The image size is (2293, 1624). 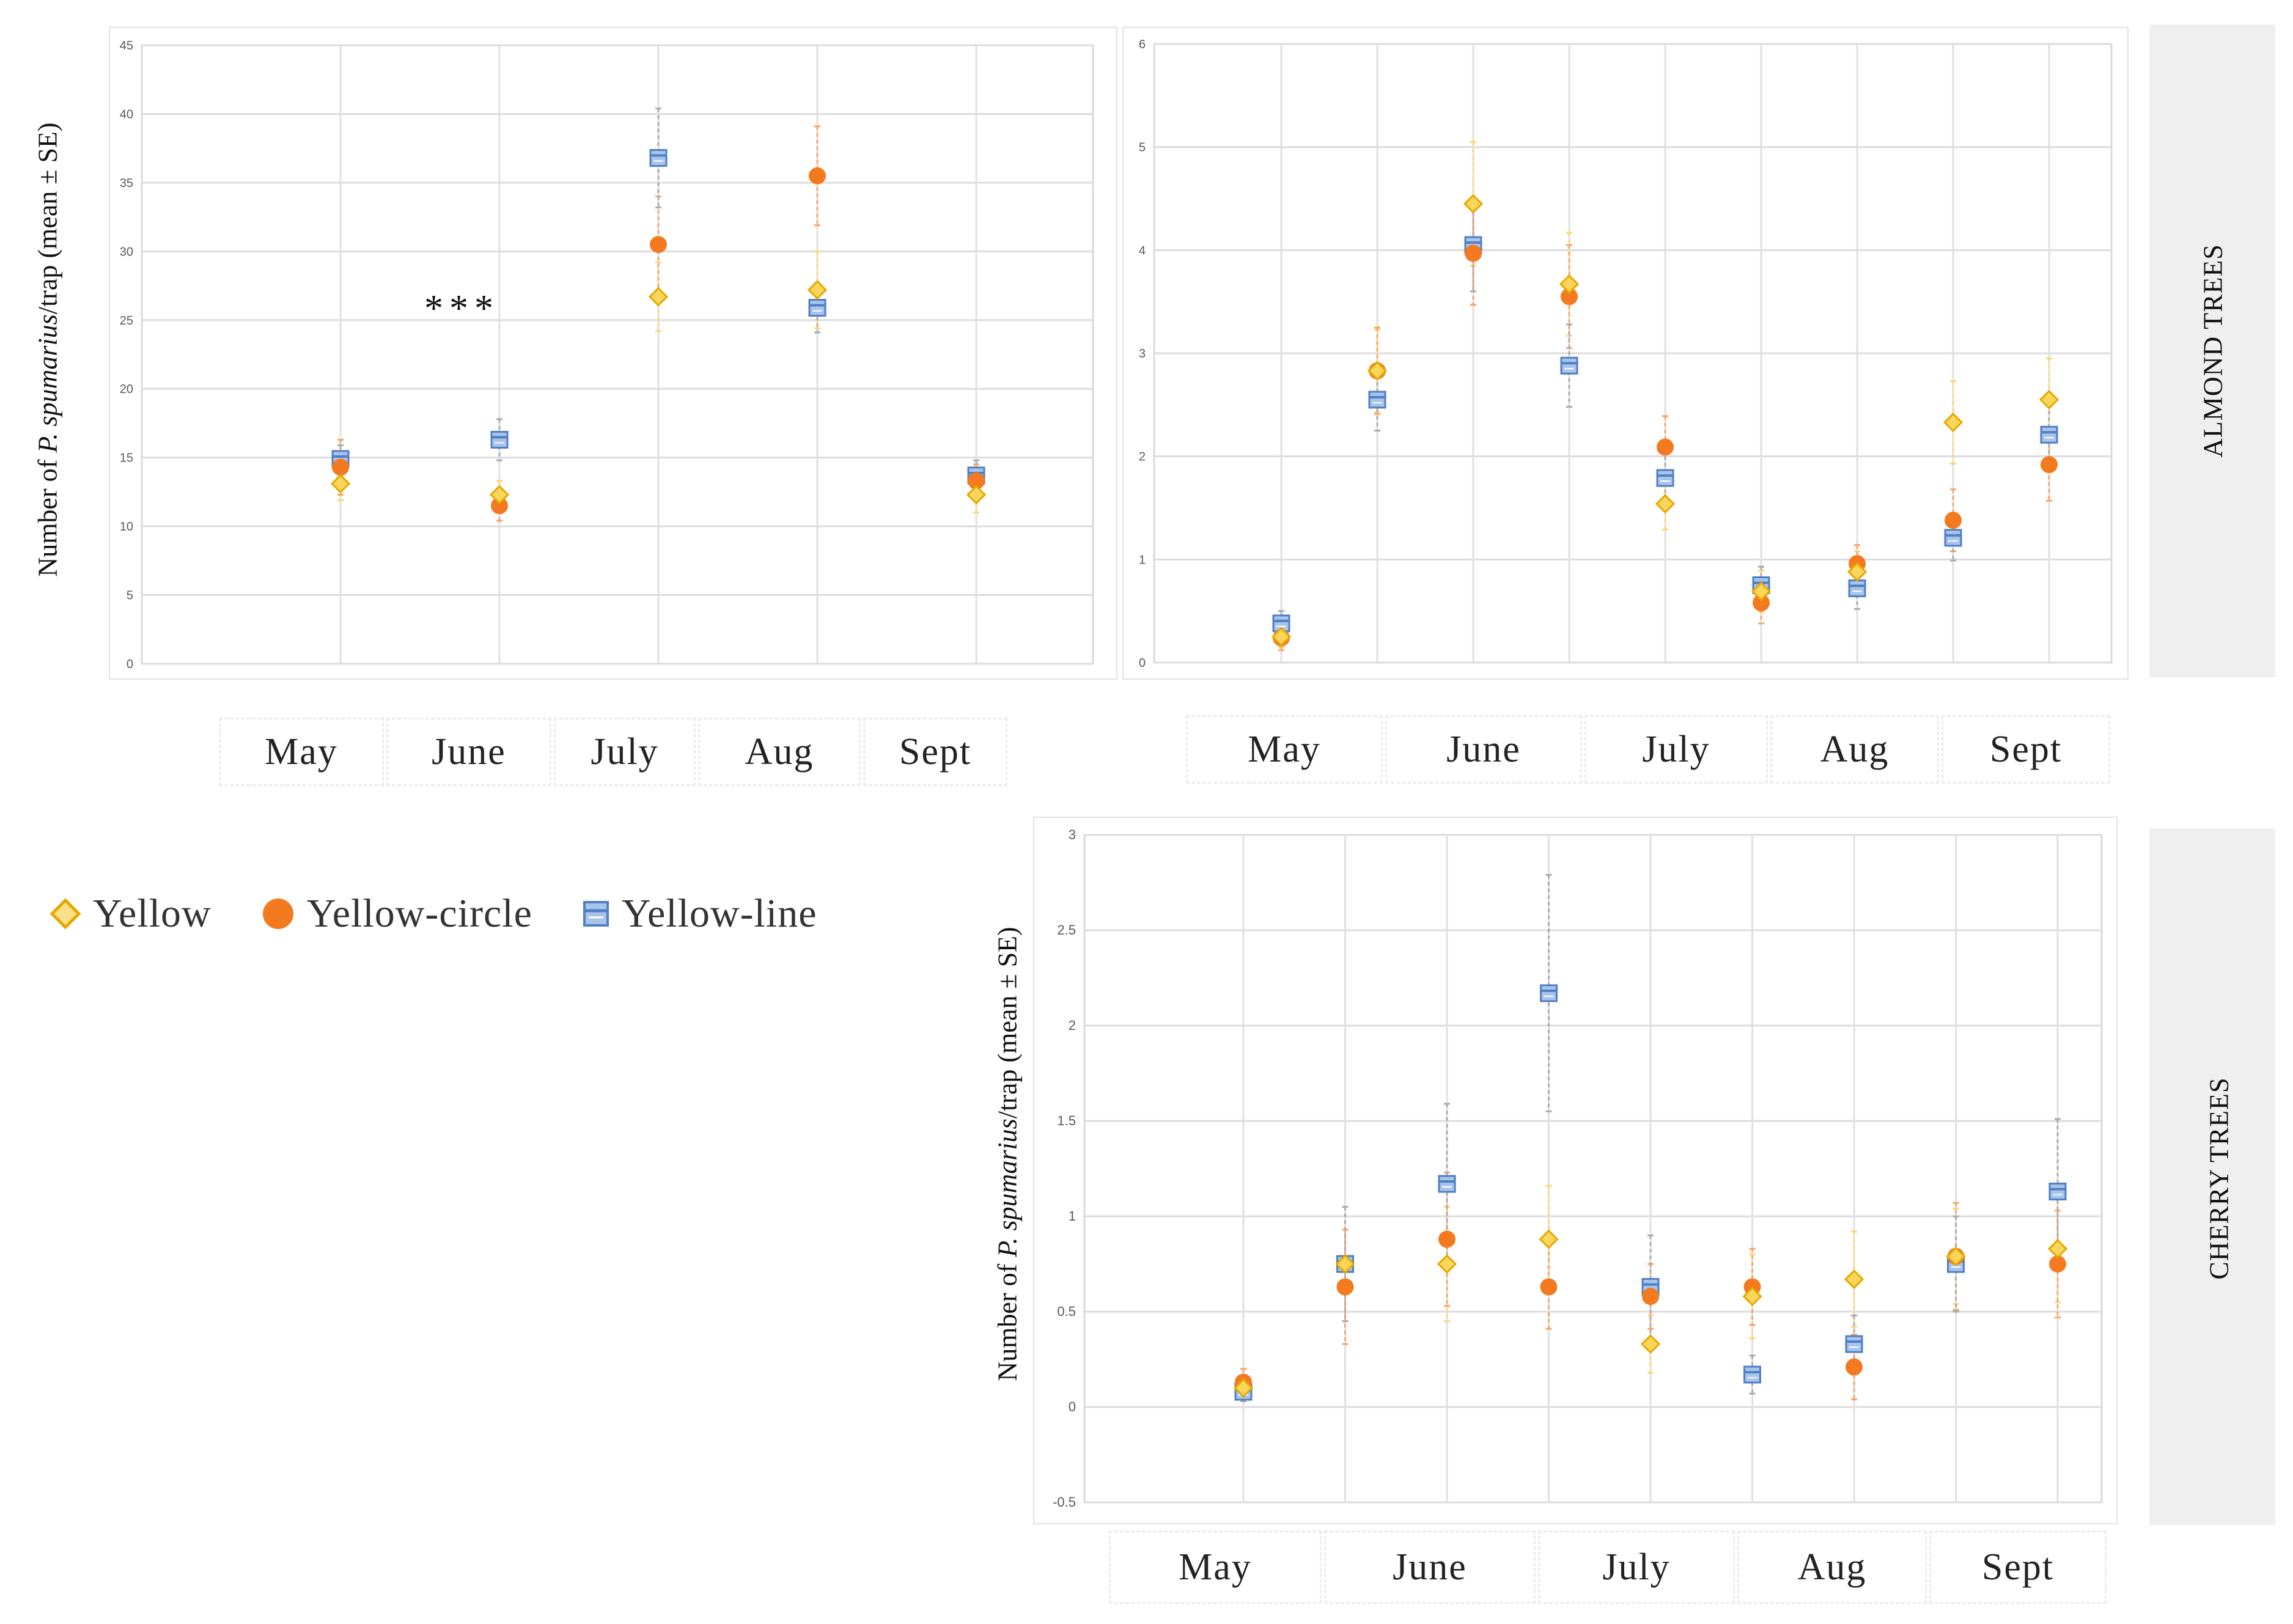 I want to click on legend-item-yellow: Yellow, so click(x=130, y=914).